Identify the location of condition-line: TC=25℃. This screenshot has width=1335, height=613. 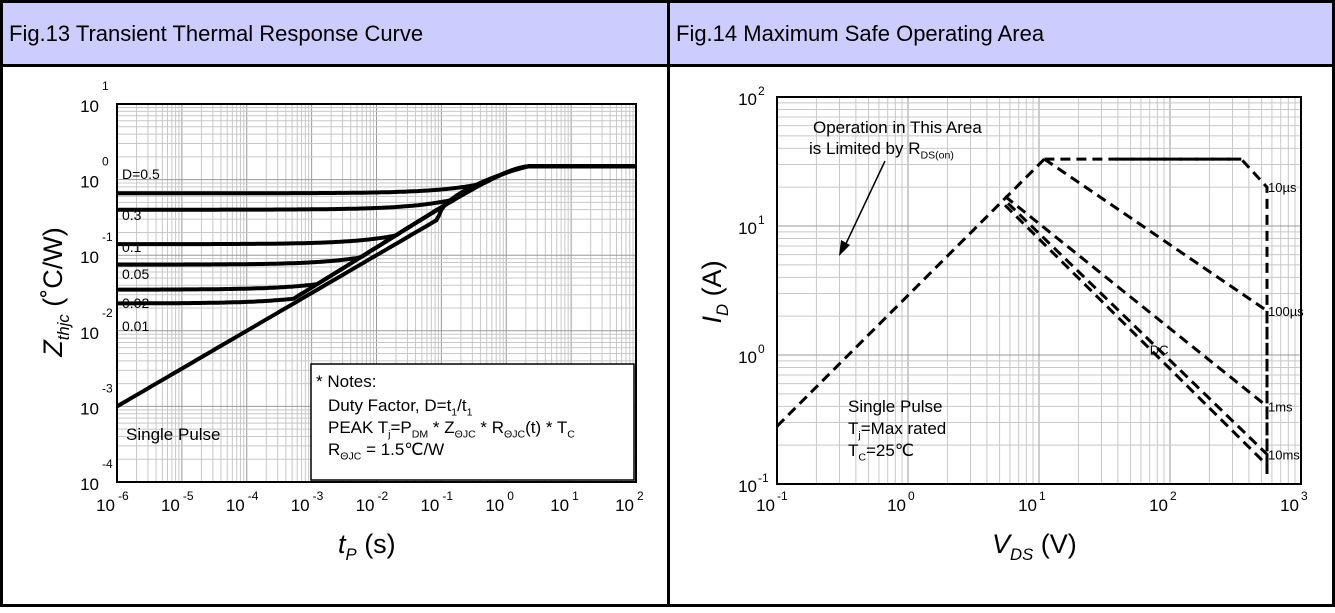
(881, 452).